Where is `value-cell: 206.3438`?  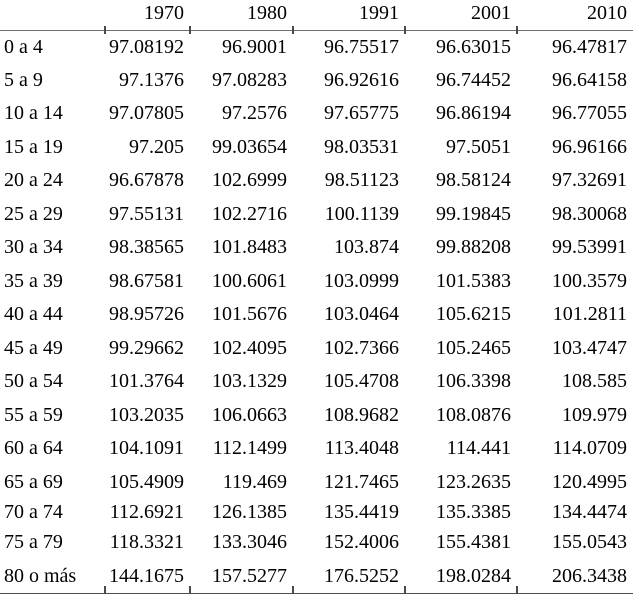
value-cell: 206.3438 is located at coordinates (575, 576).